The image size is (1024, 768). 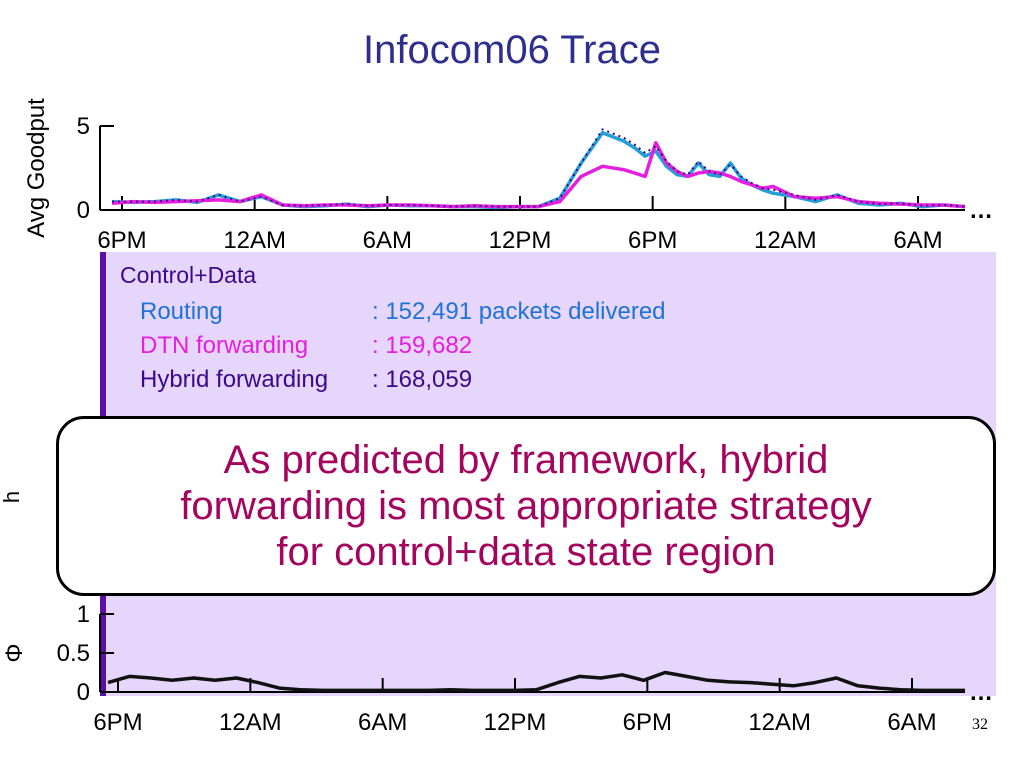 What do you see at coordinates (980, 724) in the screenshot?
I see `slide-number: 32` at bounding box center [980, 724].